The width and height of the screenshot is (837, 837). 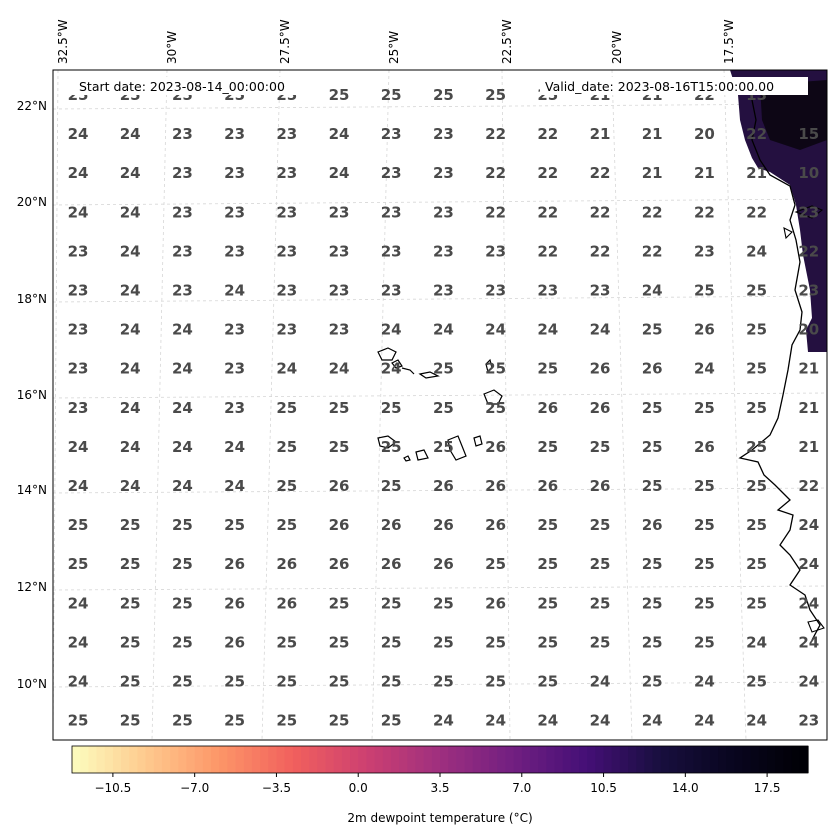 What do you see at coordinates (182, 86) in the screenshot?
I see `start-date-label: Start date: 2023-08-14_00:00:00` at bounding box center [182, 86].